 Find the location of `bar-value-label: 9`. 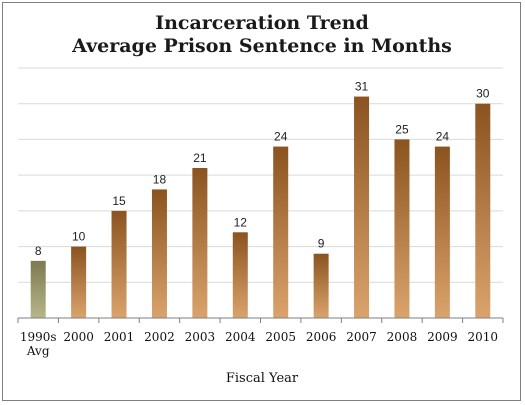

bar-value-label: 9 is located at coordinates (321, 244).